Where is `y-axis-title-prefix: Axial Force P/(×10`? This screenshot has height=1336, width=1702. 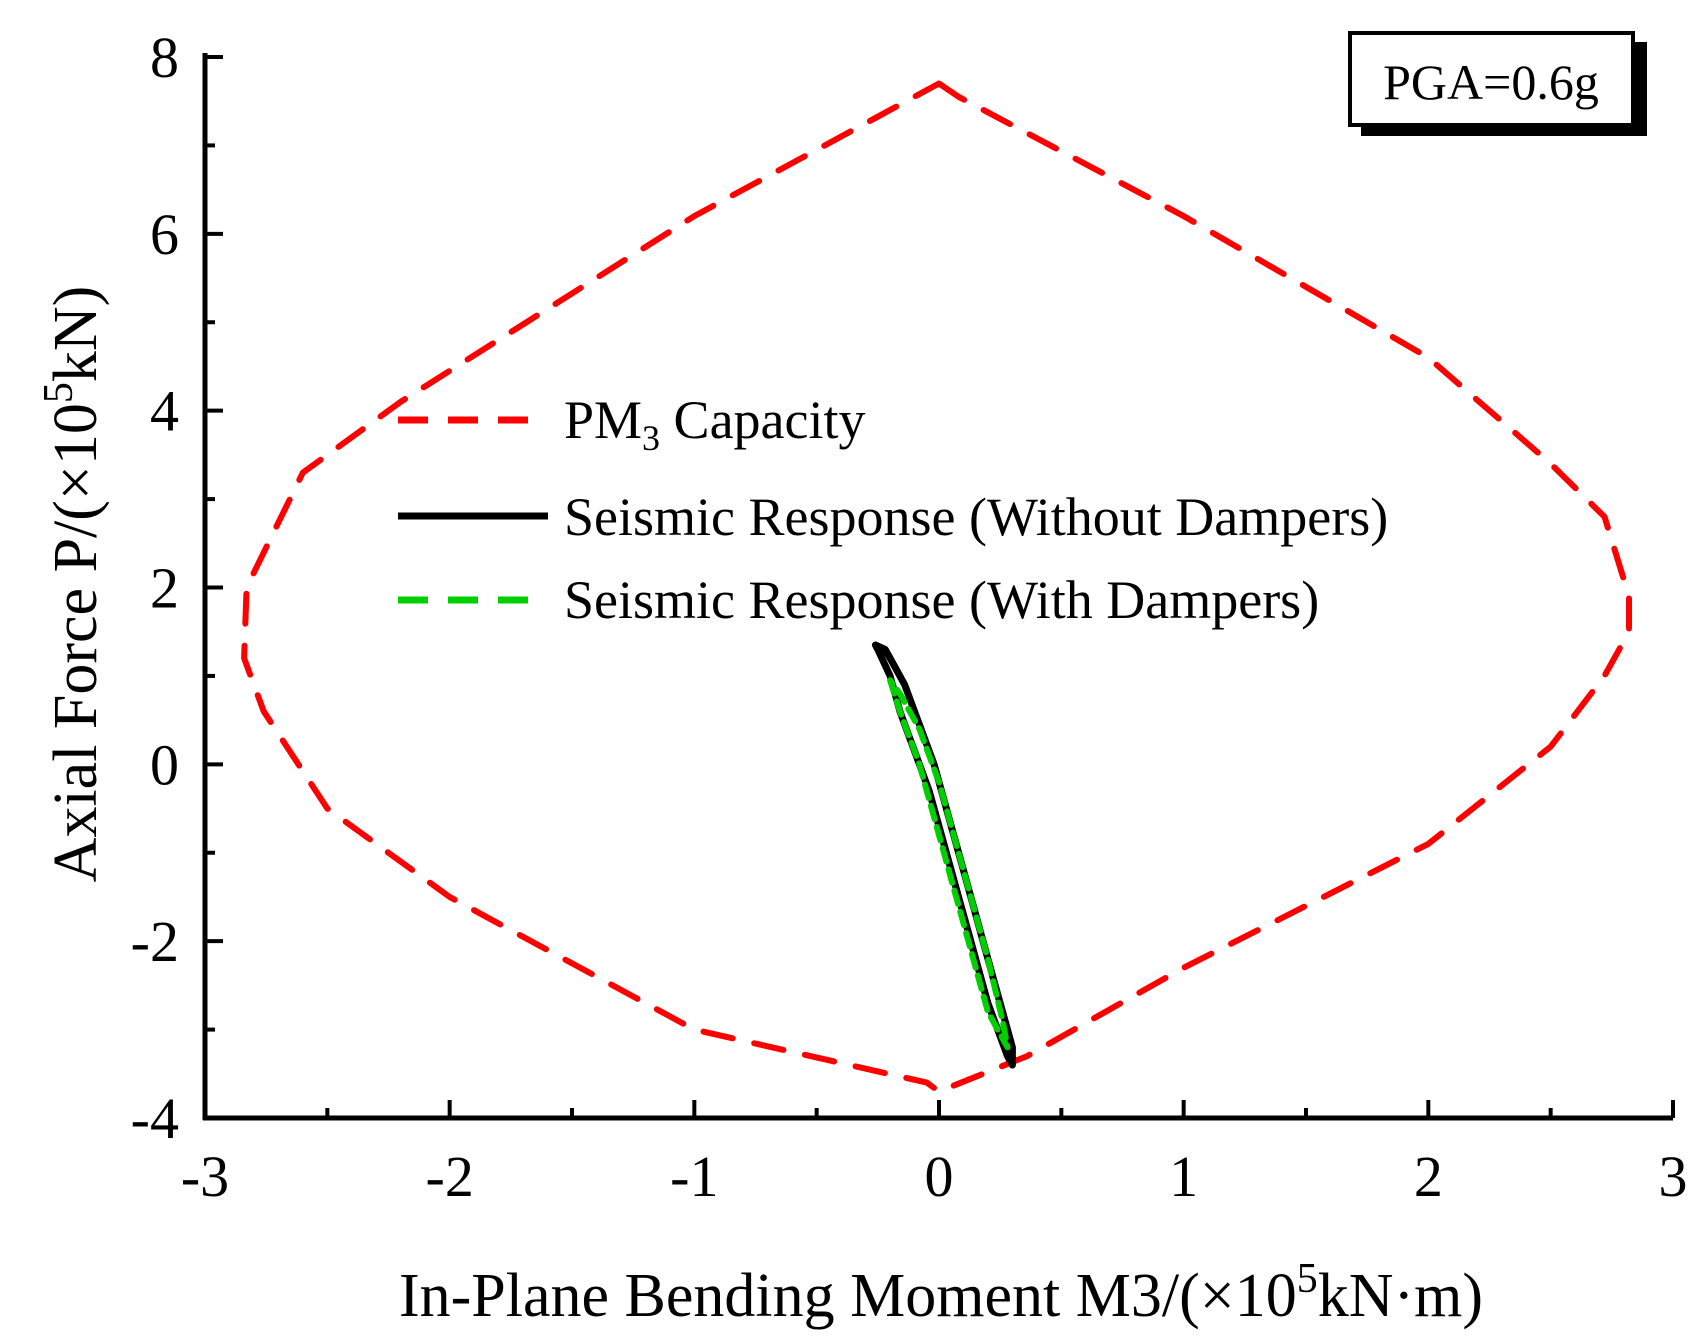 y-axis-title-prefix: Axial Force P/(×10 is located at coordinates (76, 642).